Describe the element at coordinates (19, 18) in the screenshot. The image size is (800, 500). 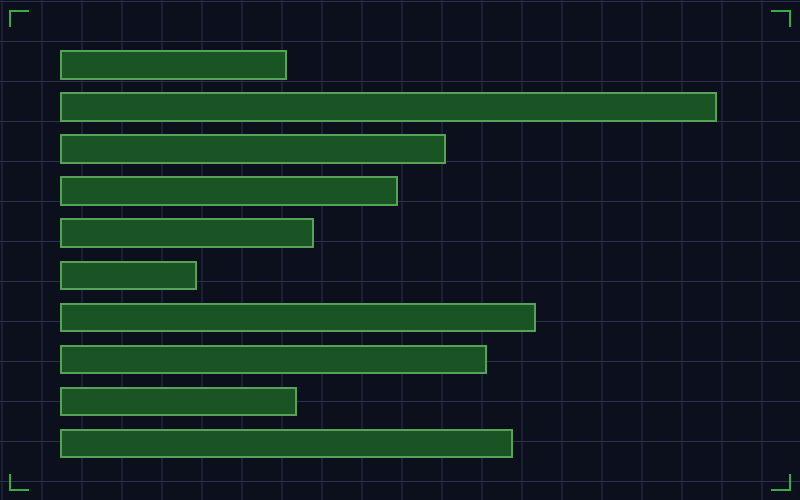
I see `corner-bracket-top-left-icon` at that location.